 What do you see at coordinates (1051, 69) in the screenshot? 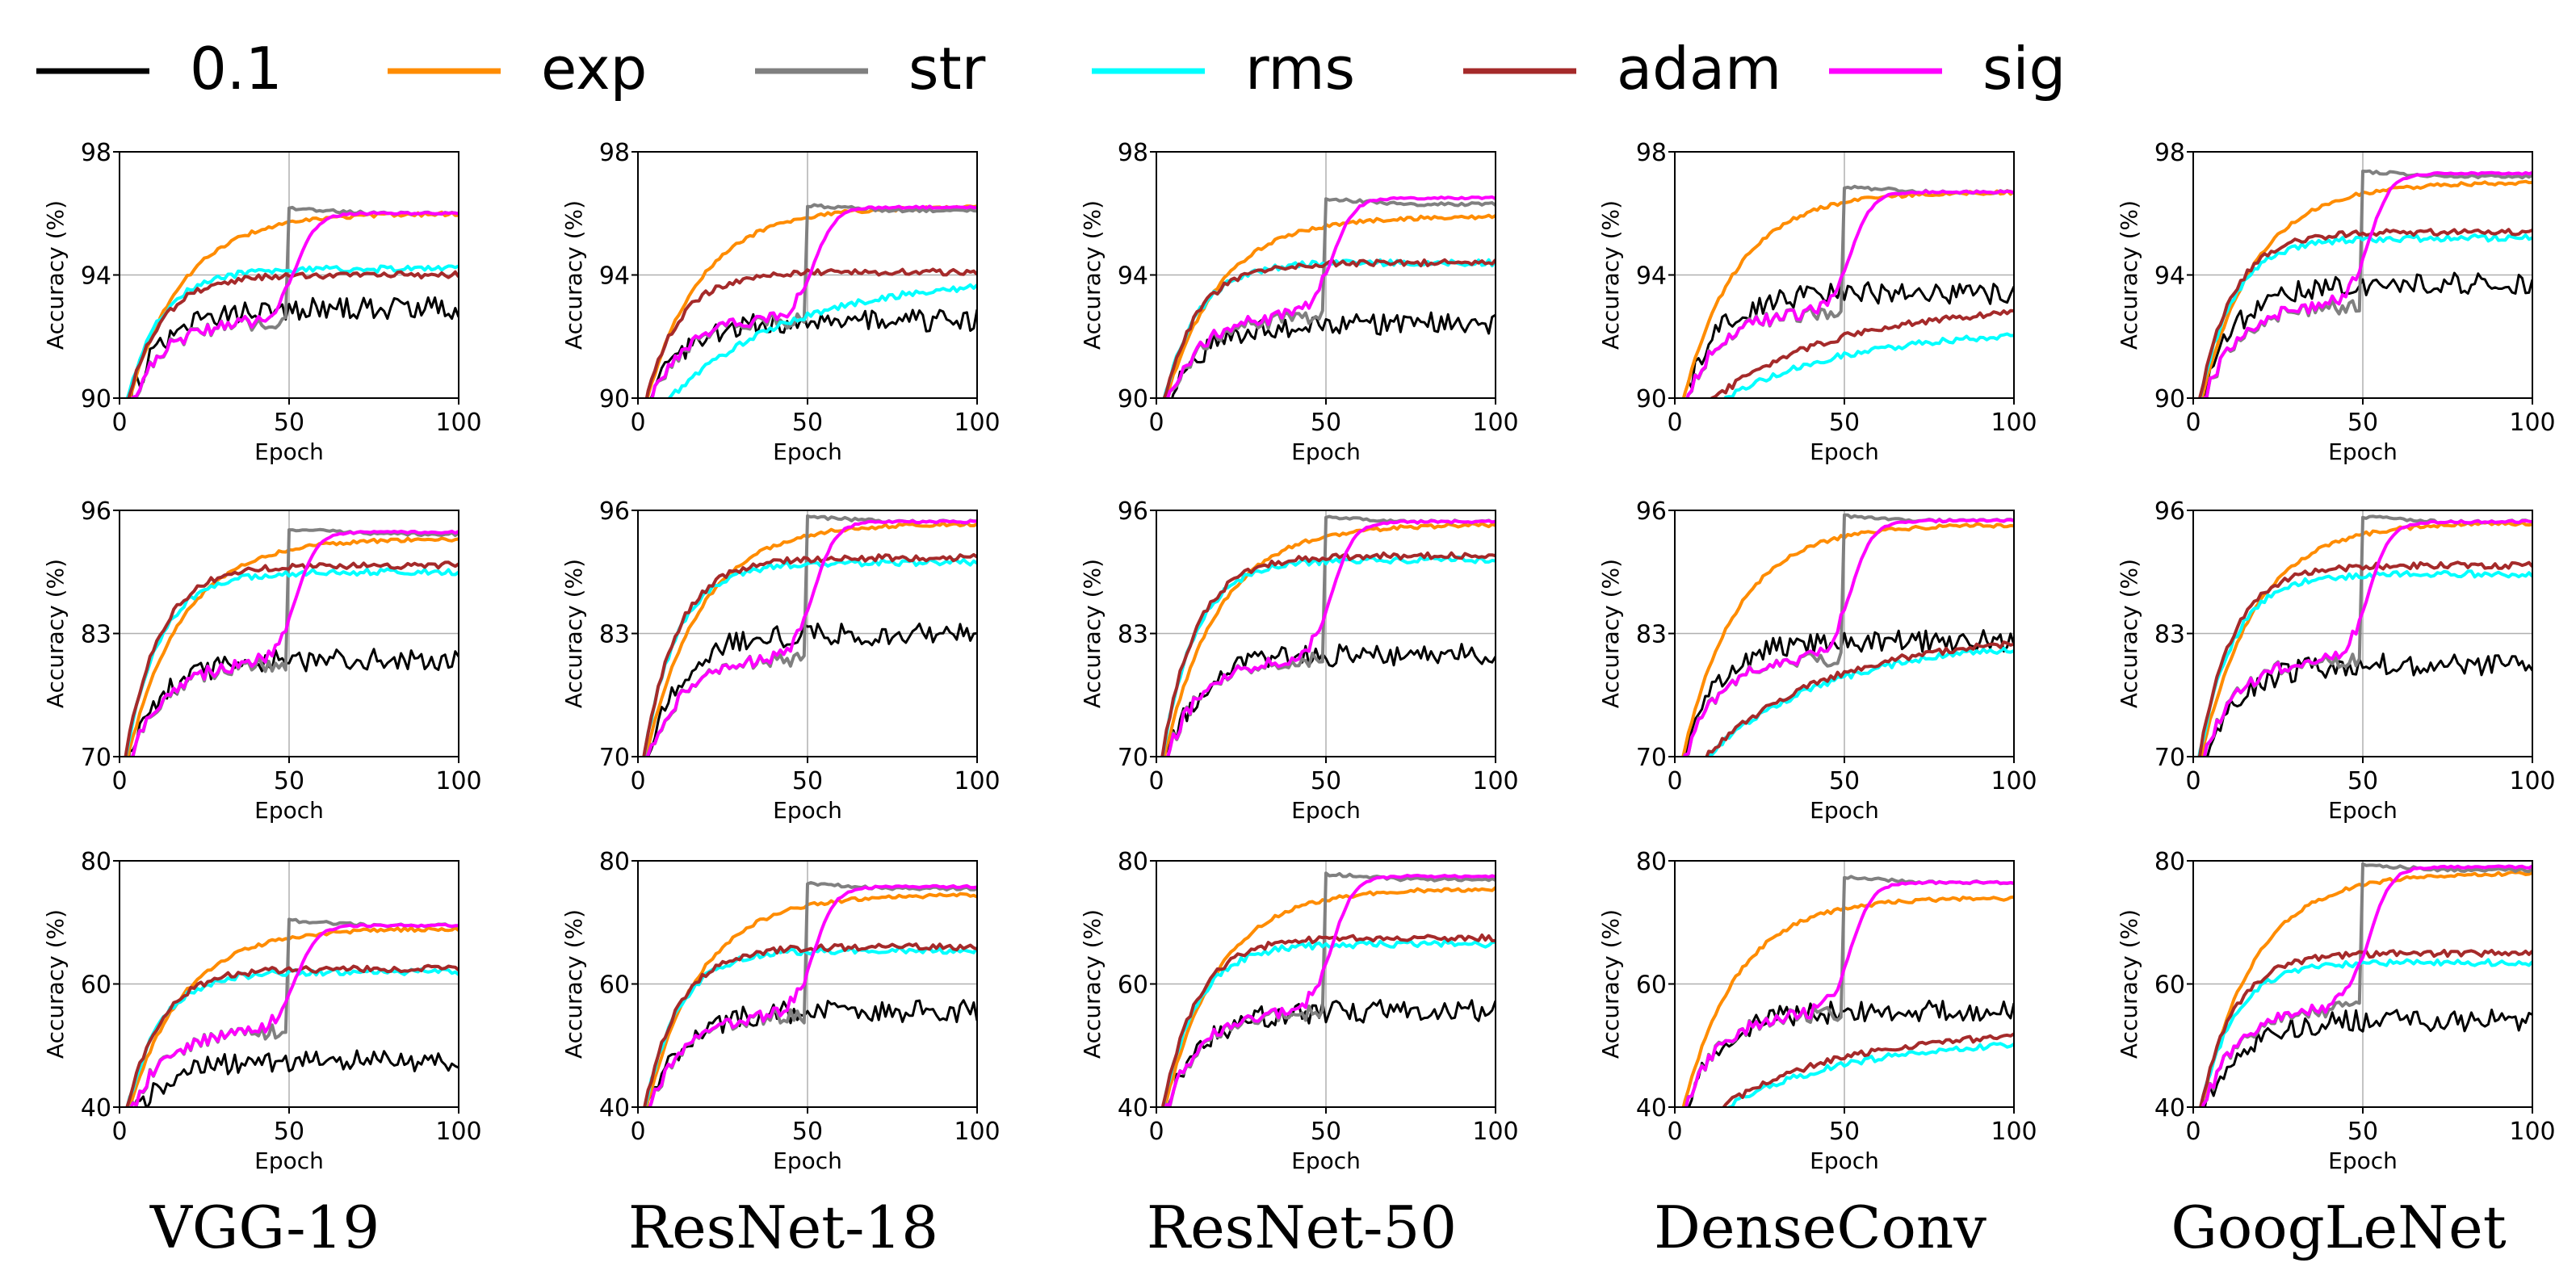
I see `legend: 0.1 exp str rms adam sig` at bounding box center [1051, 69].